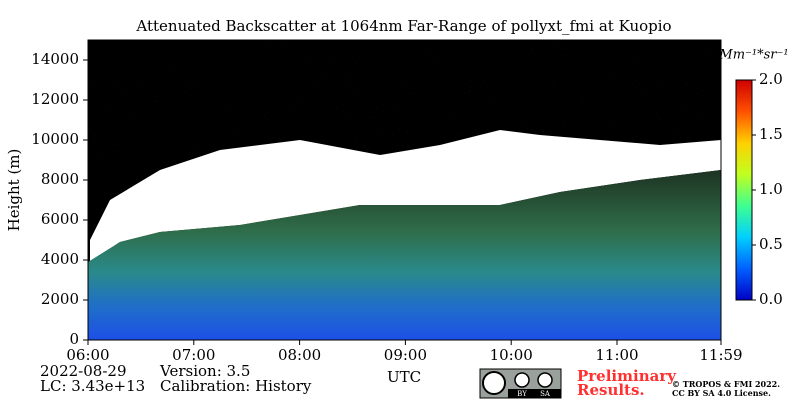 The height and width of the screenshot is (400, 800). What do you see at coordinates (60, 299) in the screenshot?
I see `y-tick-label: 2000` at bounding box center [60, 299].